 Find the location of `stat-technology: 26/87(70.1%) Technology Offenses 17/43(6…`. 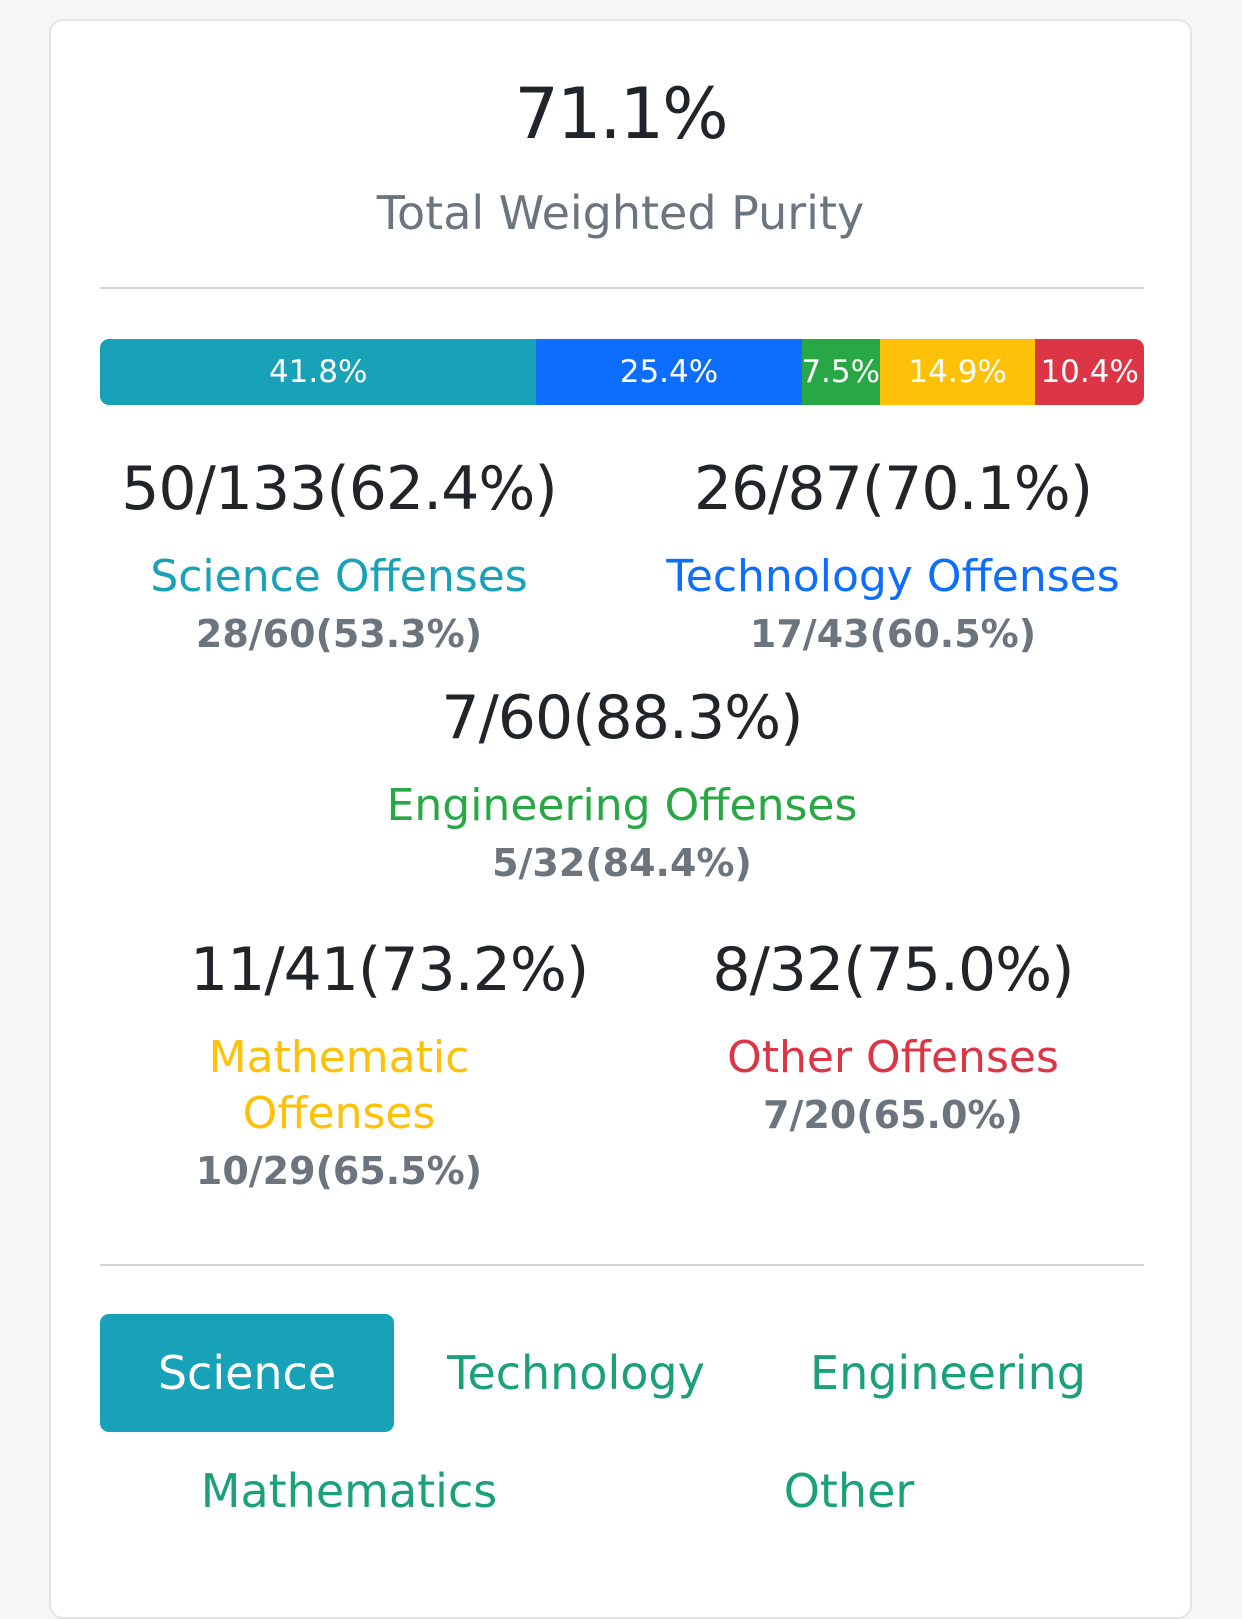

stat-technology: 26/87(70.1%) Technology Offenses 17/43(6… is located at coordinates (893, 556).